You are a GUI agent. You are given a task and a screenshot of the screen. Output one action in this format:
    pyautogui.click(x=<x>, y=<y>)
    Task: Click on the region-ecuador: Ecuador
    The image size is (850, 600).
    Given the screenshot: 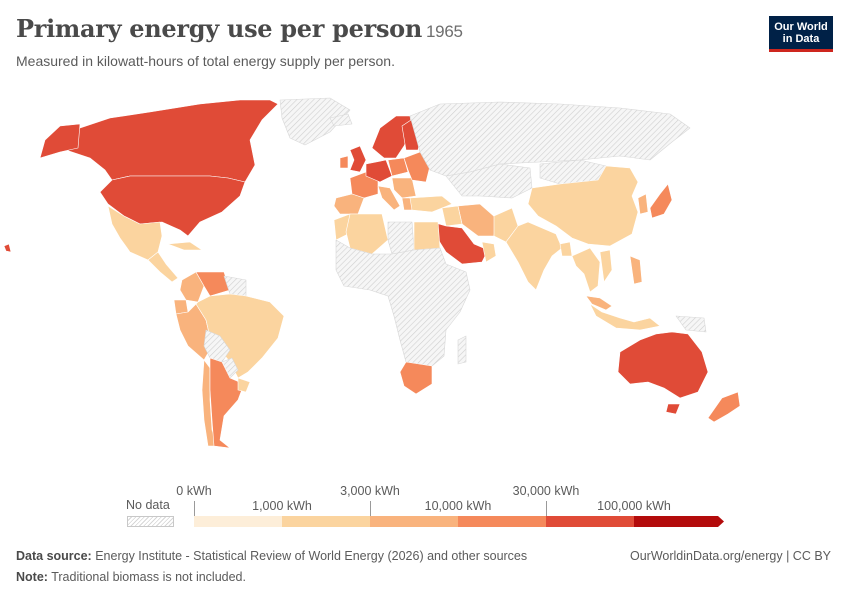 What is the action you would take?
    pyautogui.click(x=181, y=307)
    